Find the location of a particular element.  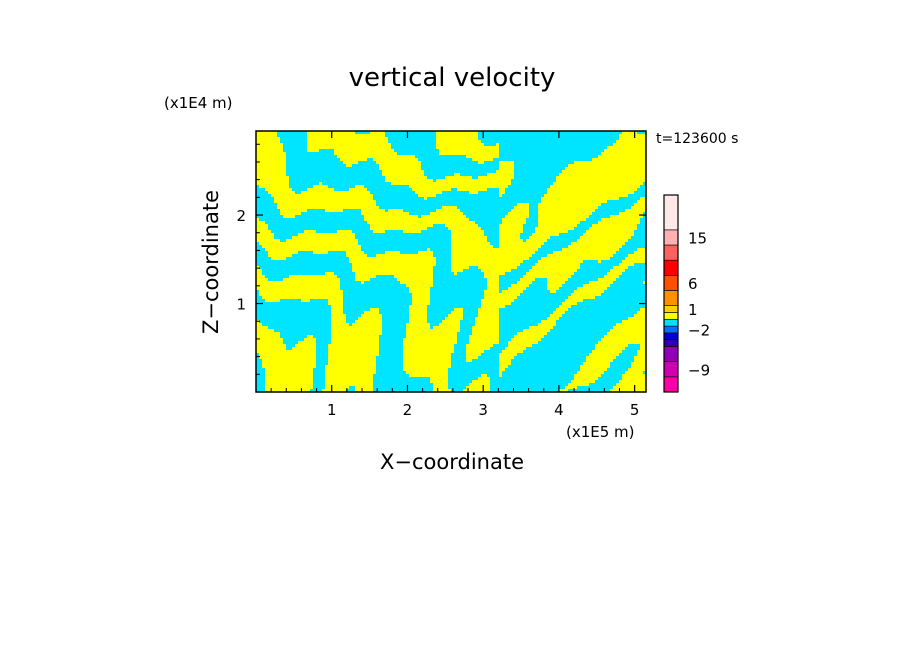

x-axis-label: X−coordinate is located at coordinates (452, 462).